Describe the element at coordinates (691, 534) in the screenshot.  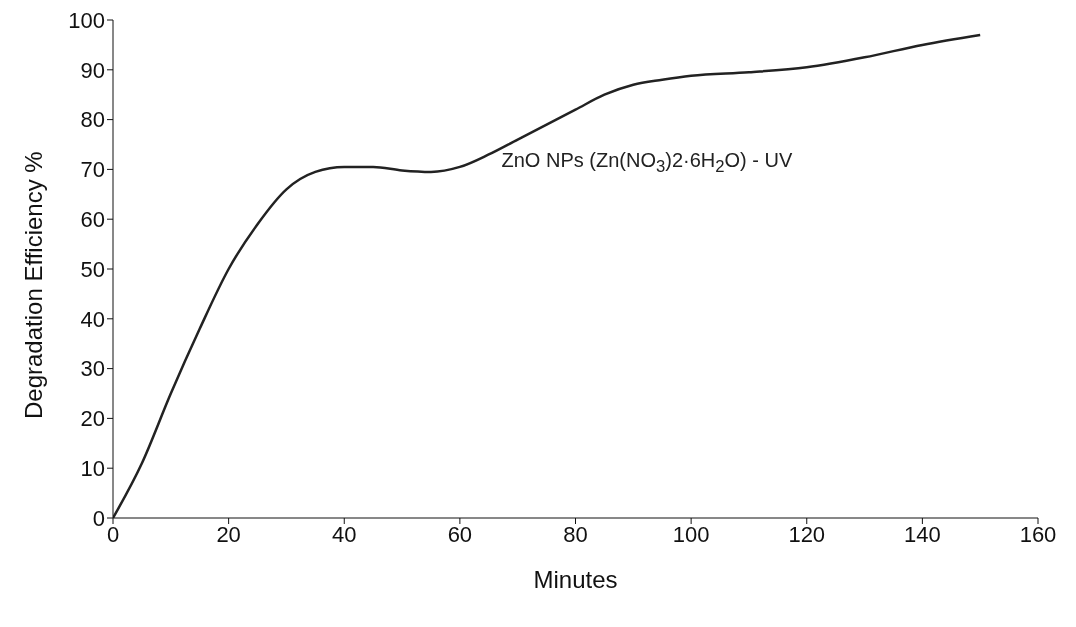
I see `x-tick-label: 100` at that location.